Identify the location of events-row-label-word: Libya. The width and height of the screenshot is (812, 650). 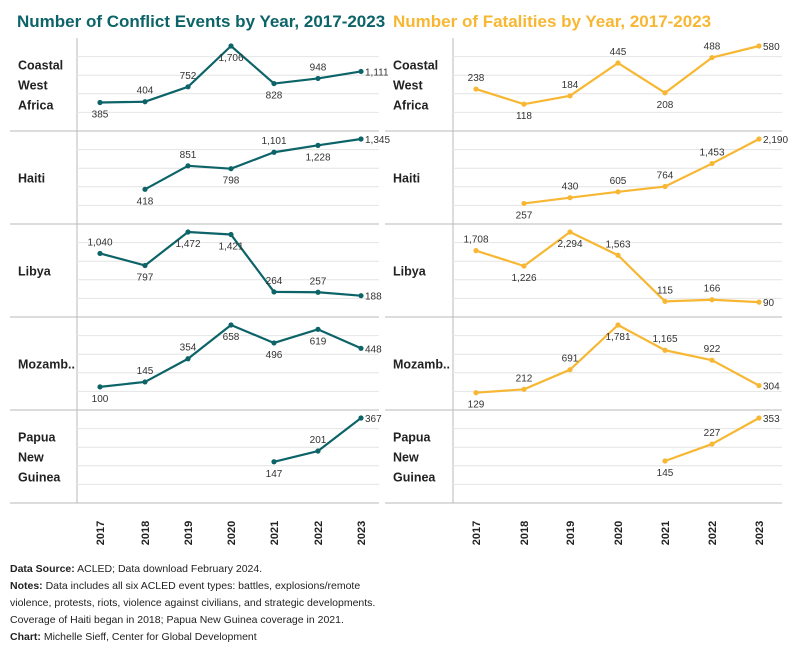
(35, 272).